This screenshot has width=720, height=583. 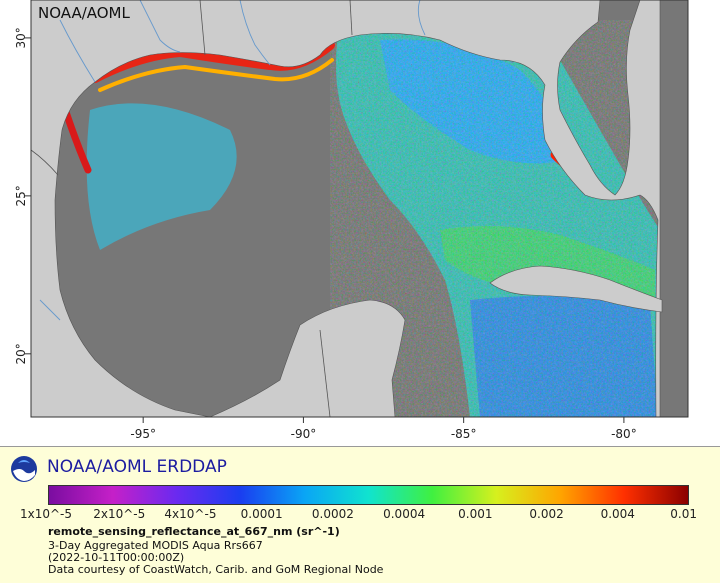 What do you see at coordinates (143, 434) in the screenshot?
I see `x-tick-label: -95°` at bounding box center [143, 434].